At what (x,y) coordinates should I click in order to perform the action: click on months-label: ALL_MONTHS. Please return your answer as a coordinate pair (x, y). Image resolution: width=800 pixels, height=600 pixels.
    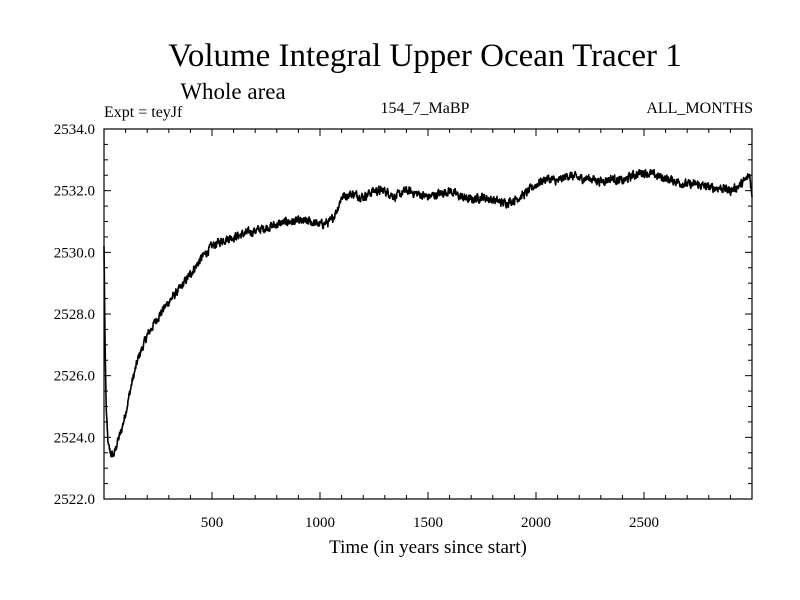
    Looking at the image, I should click on (699, 108).